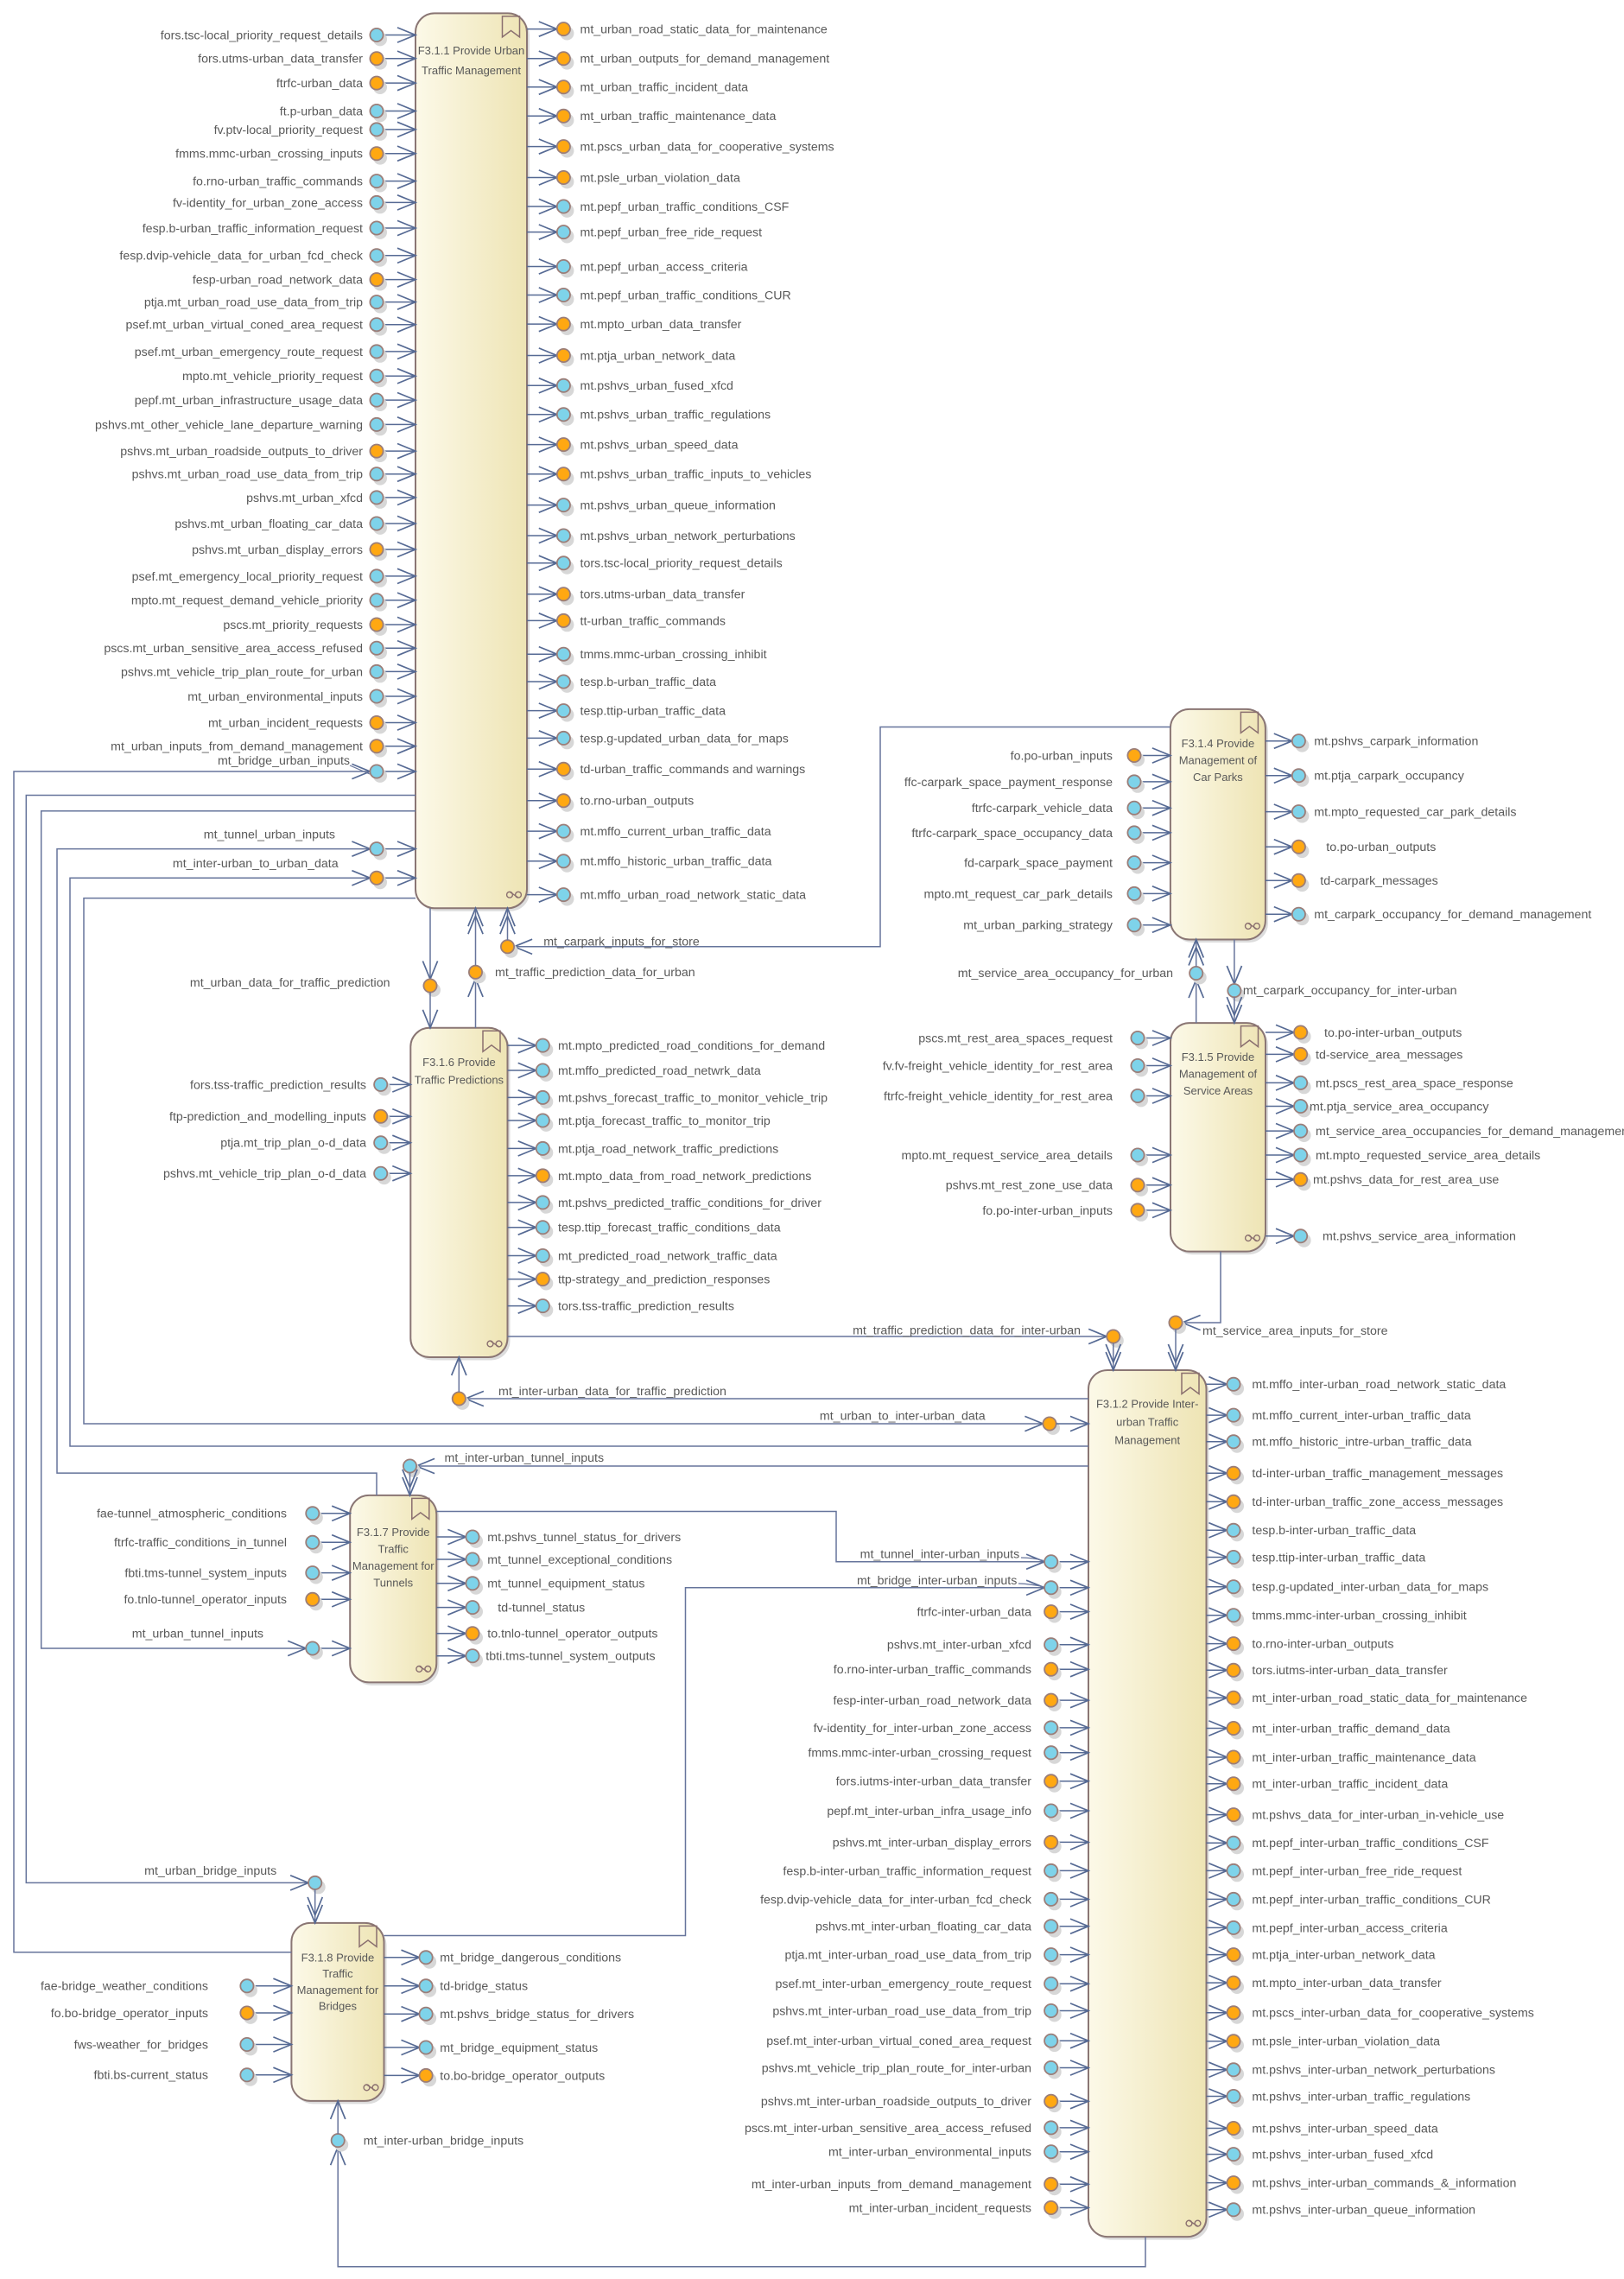 This screenshot has height=2279, width=1624. What do you see at coordinates (1047, 1211) in the screenshot?
I see `svg-text: fo.po-inter-urban_inputs` at bounding box center [1047, 1211].